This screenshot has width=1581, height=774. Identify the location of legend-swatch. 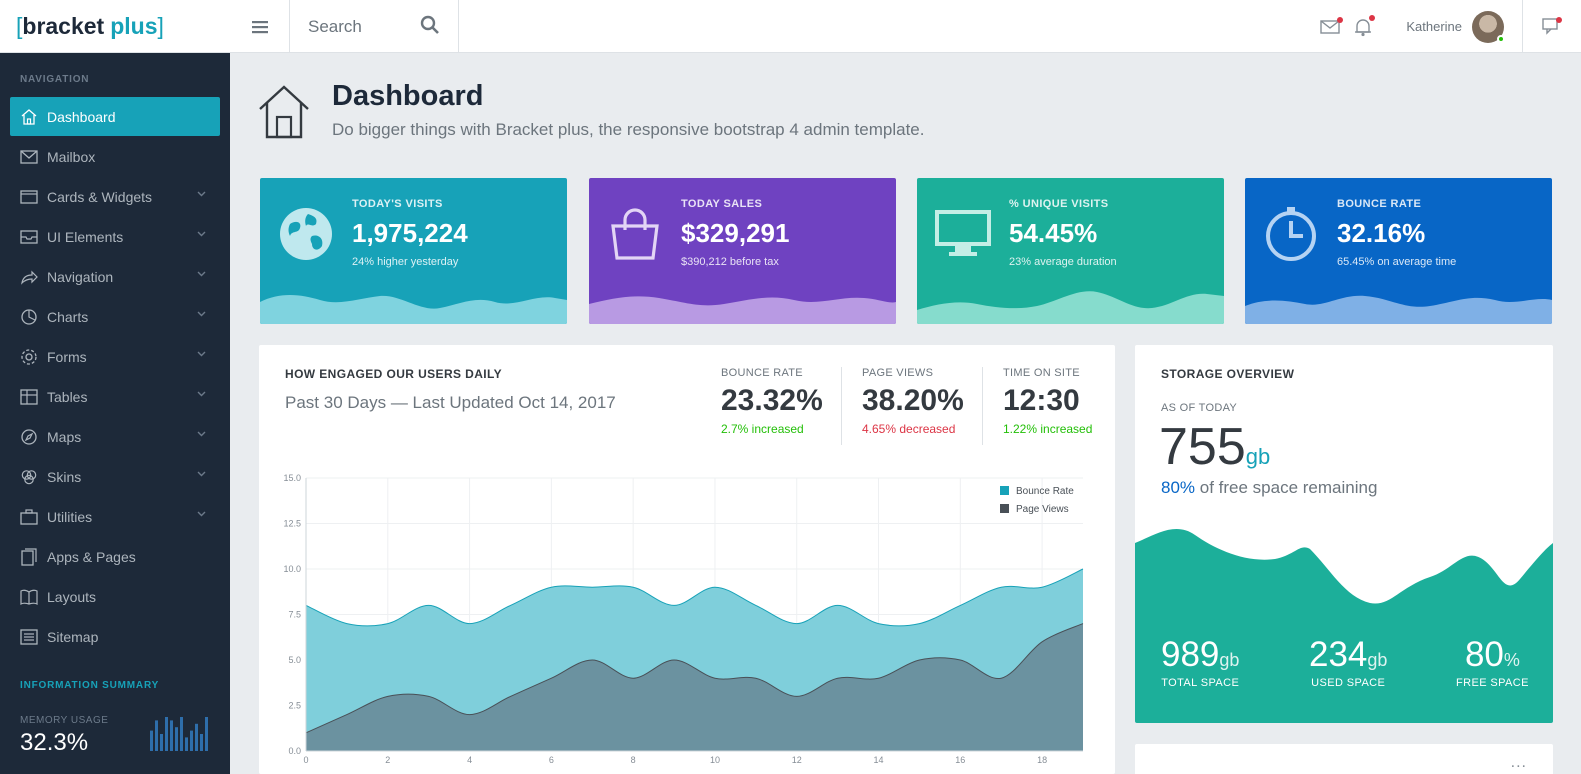
(1004, 490).